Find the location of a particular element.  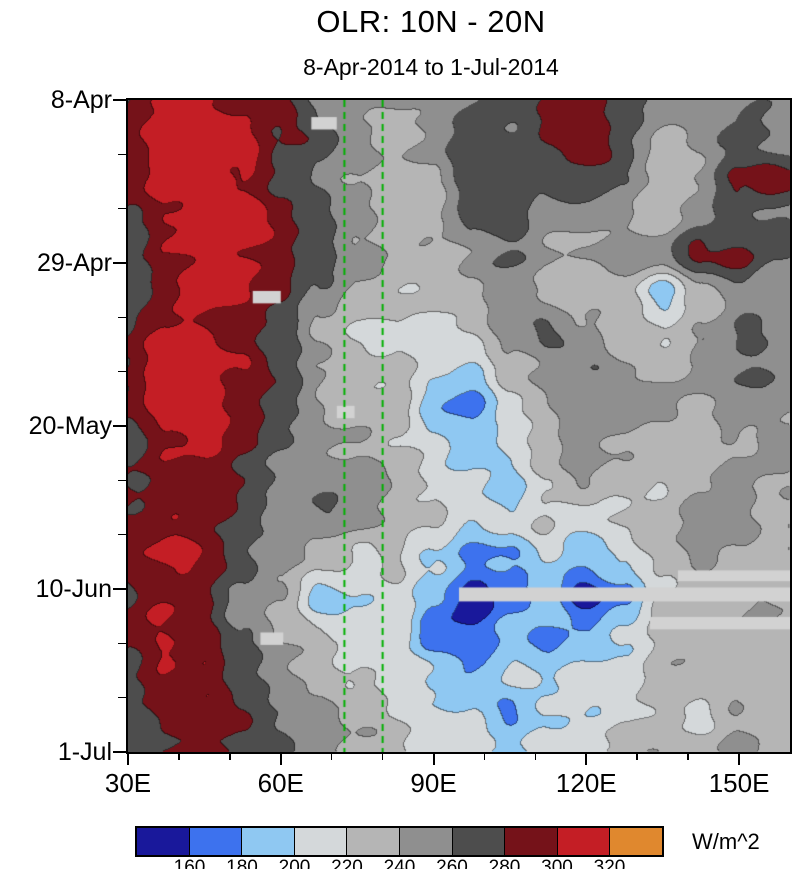

y-tick-label: 10-Jun is located at coordinates (73, 589).